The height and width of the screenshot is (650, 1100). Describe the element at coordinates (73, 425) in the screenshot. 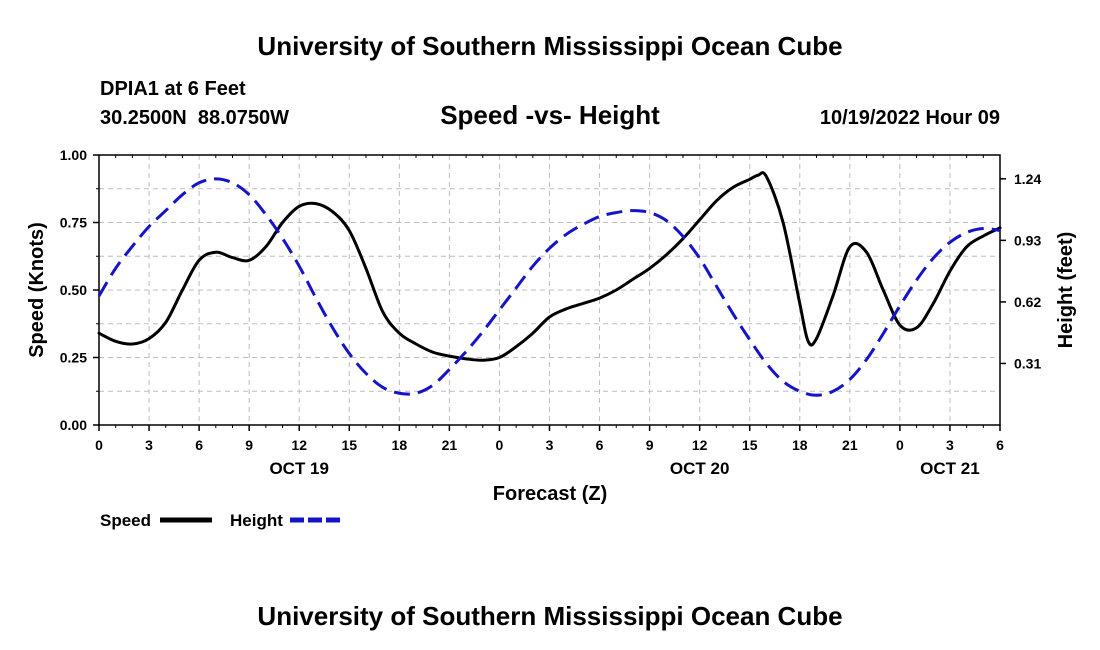

I see `y-left-tick-label: 0.00` at that location.